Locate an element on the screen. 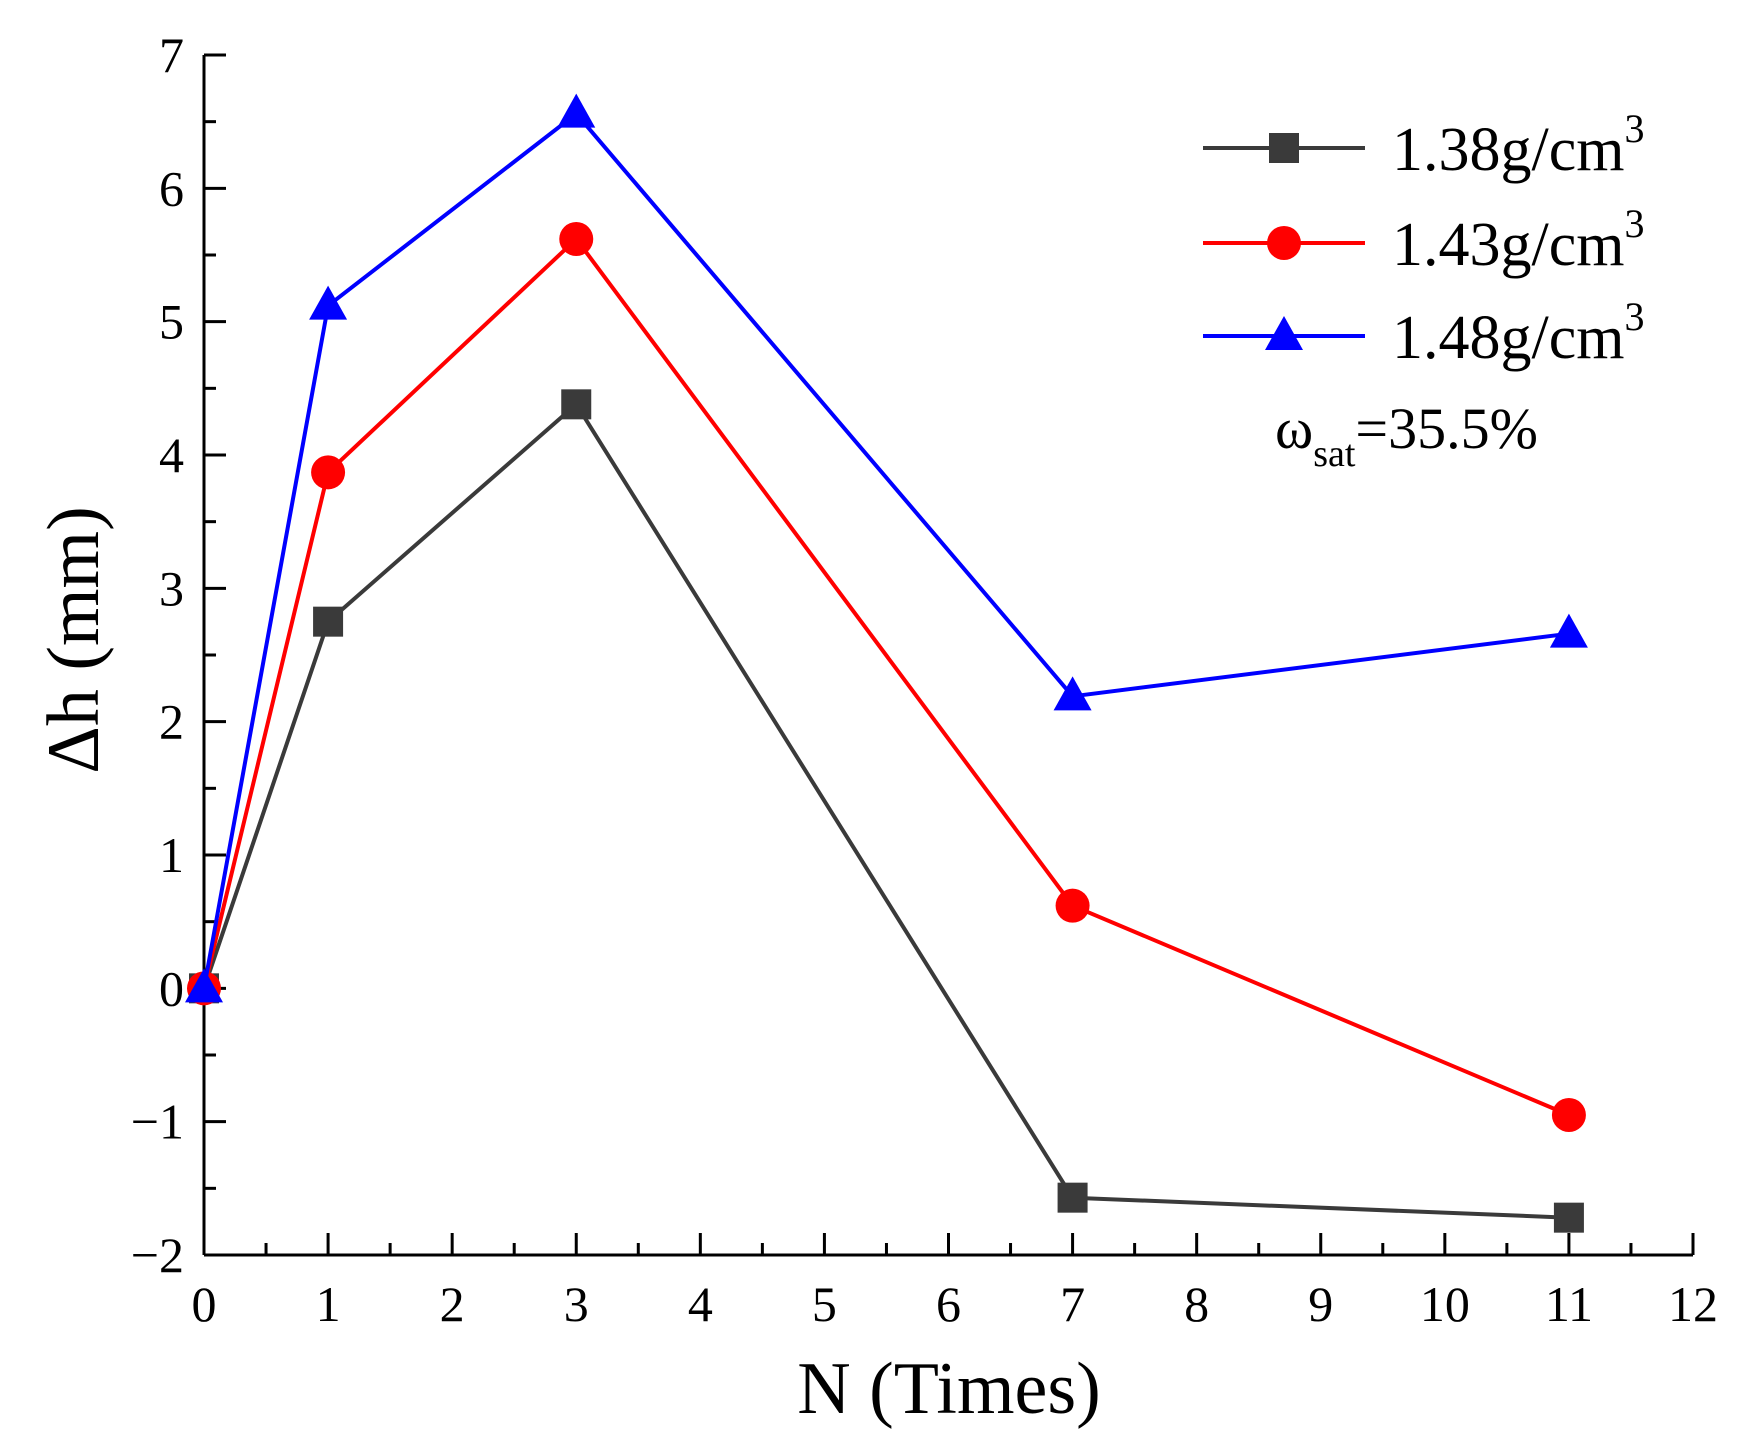 The width and height of the screenshot is (1744, 1451). legend-label: 1.48g/cm3 is located at coordinates (1518, 333).